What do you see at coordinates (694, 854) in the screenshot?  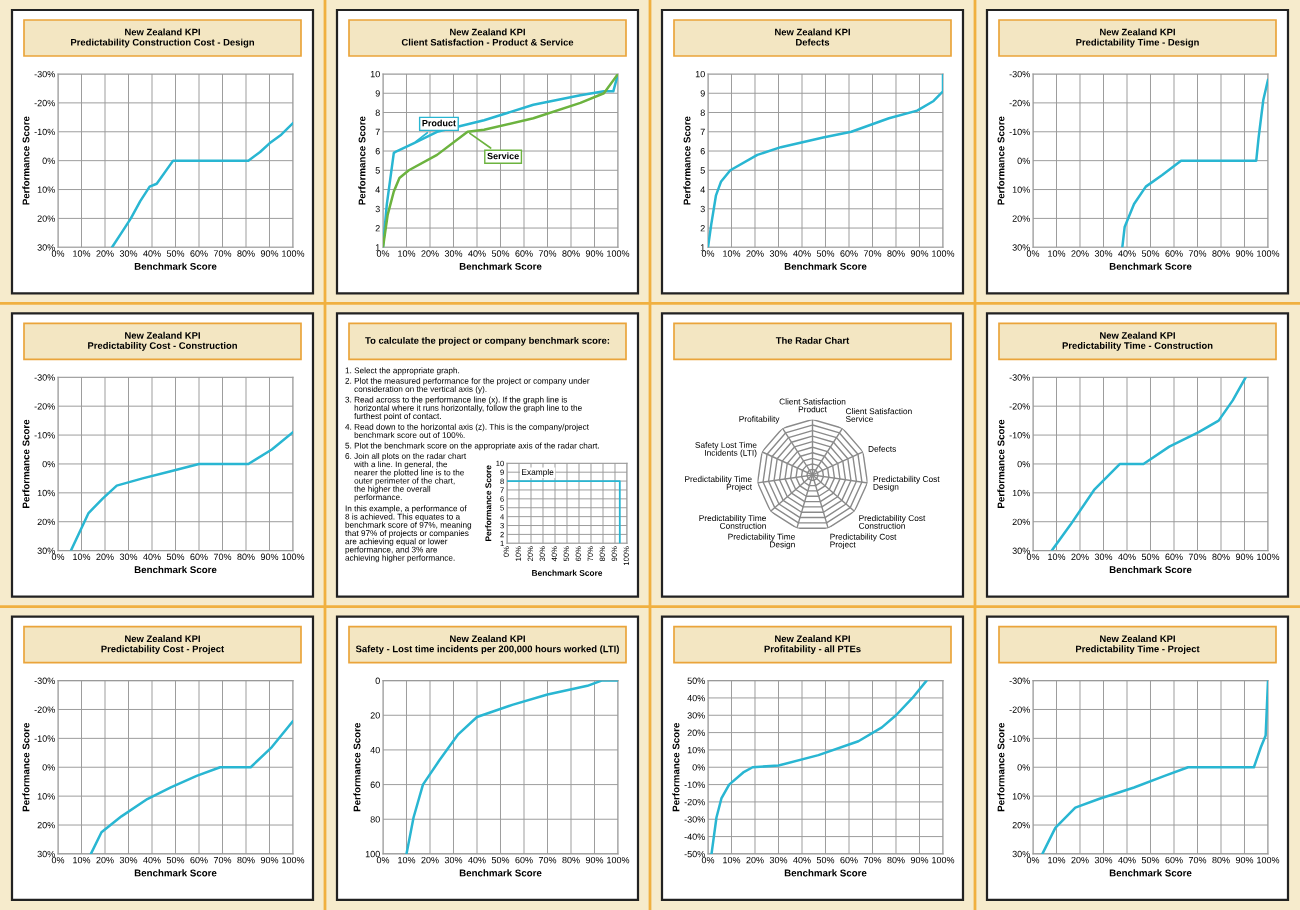 I see `y-tick-label: -50%` at bounding box center [694, 854].